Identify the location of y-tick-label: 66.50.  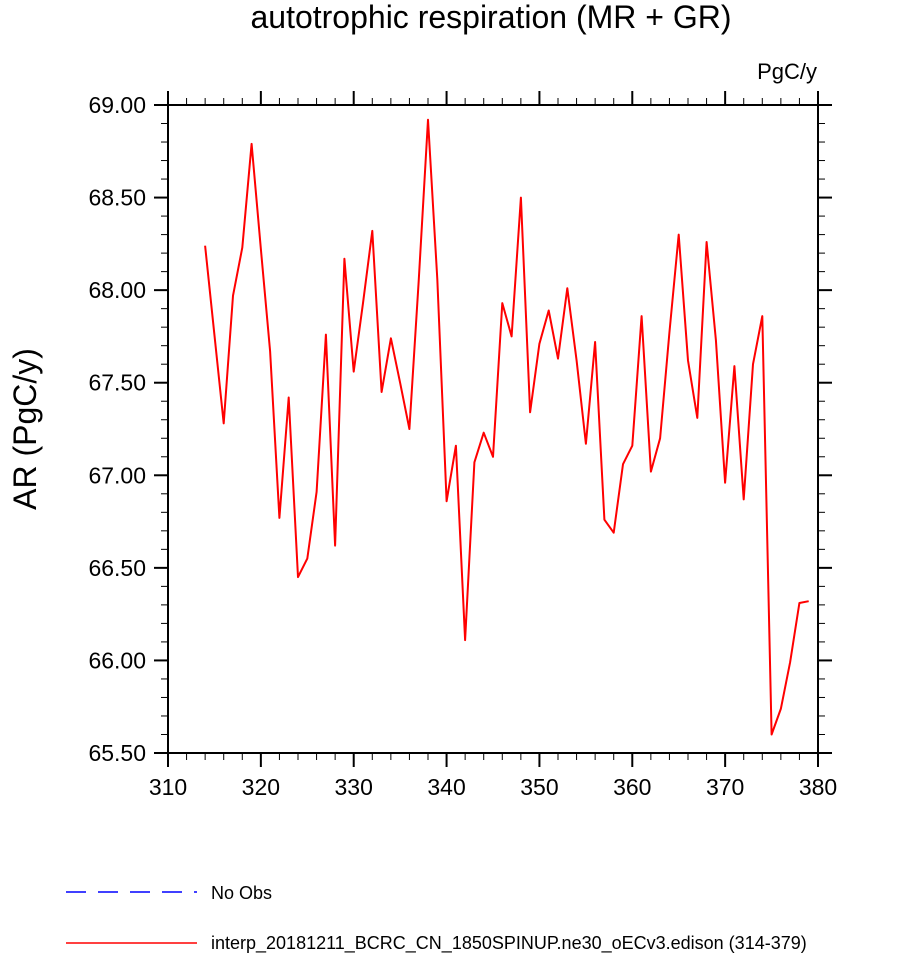
(117, 568).